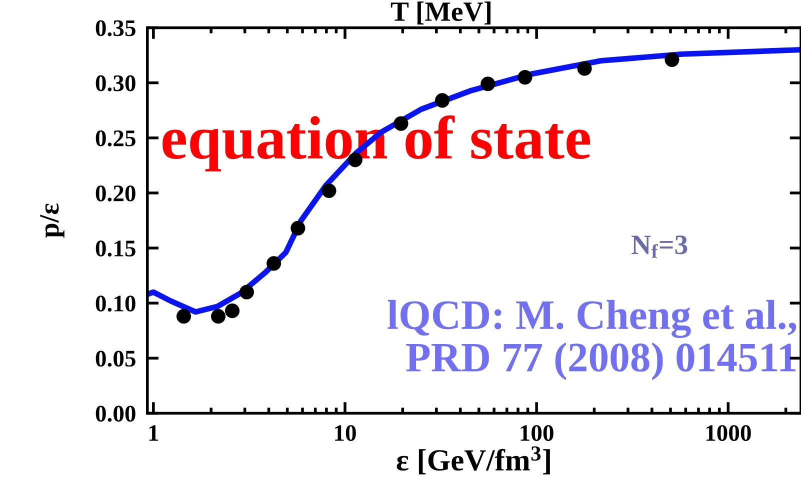  What do you see at coordinates (116, 248) in the screenshot?
I see `y-tick-label: 0.15` at bounding box center [116, 248].